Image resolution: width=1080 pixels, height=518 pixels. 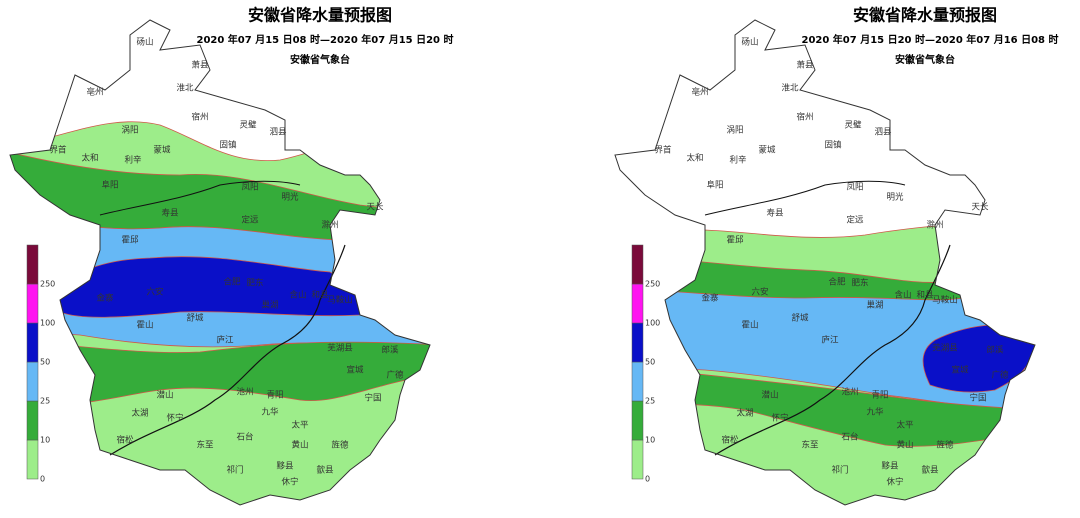 What do you see at coordinates (250, 220) in the screenshot?
I see `city-label: 定远` at bounding box center [250, 220].